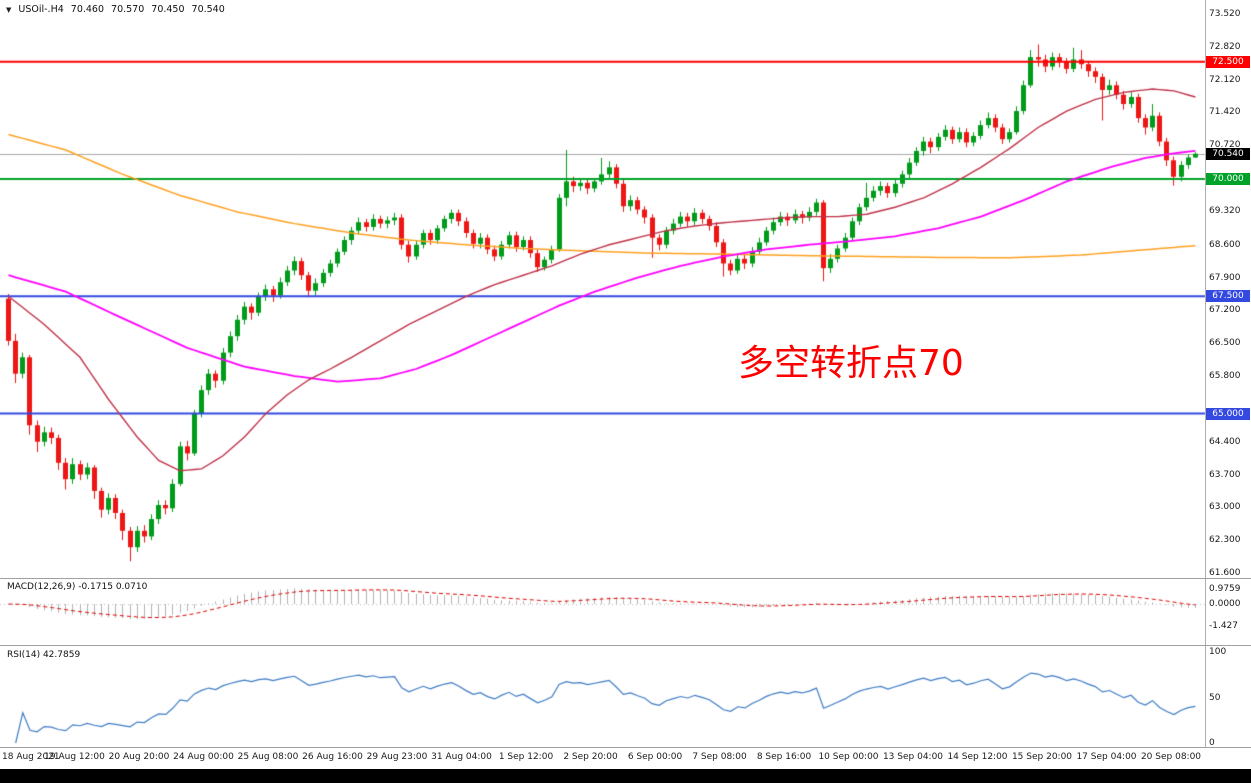  Describe the element at coordinates (625, 747) in the screenshot. I see `time-axis-separator` at that location.